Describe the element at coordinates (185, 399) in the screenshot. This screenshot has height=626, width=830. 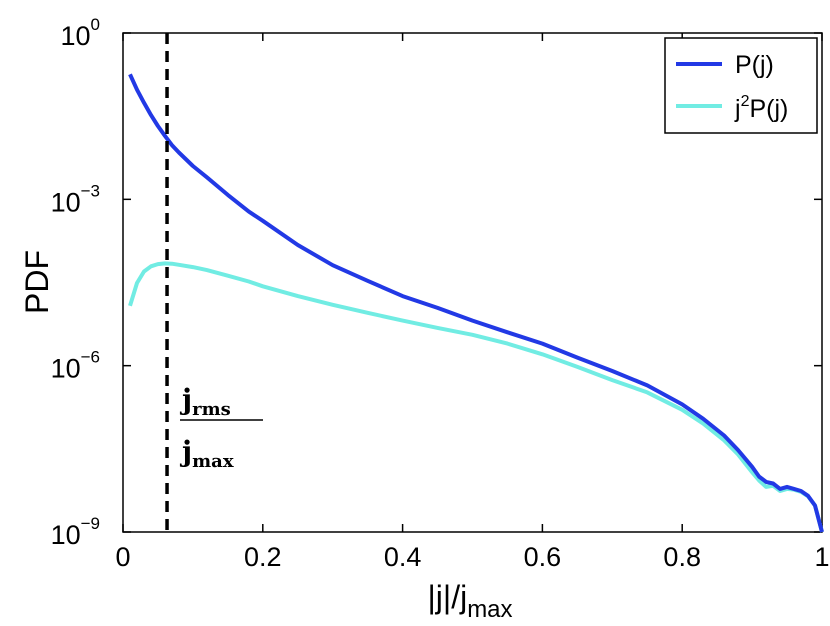
I see `annot-numerator: j` at that location.